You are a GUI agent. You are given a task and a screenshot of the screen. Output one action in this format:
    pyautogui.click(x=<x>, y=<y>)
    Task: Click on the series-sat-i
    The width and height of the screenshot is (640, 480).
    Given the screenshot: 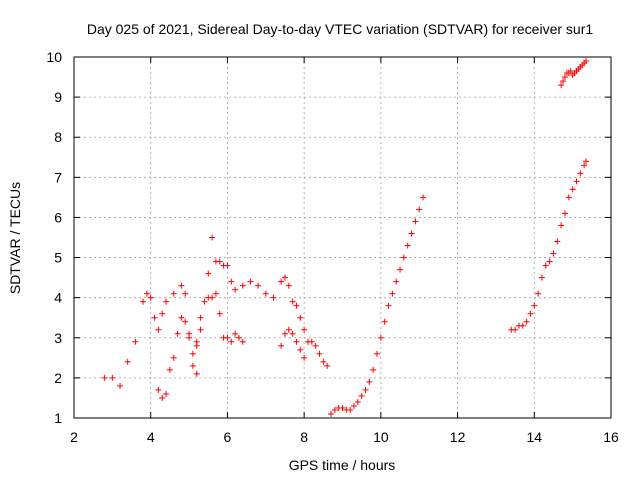 What is the action you would take?
    pyautogui.click(x=574, y=73)
    